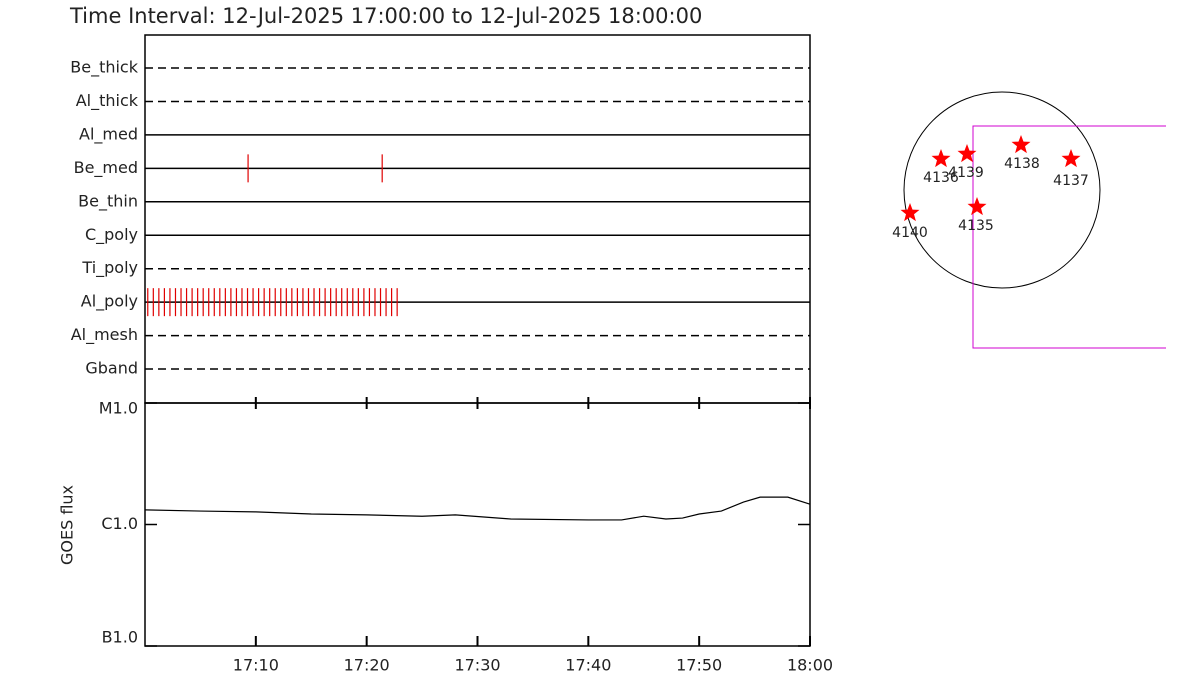  Describe the element at coordinates (108, 134) in the screenshot. I see `filter-label: Al_med` at that location.